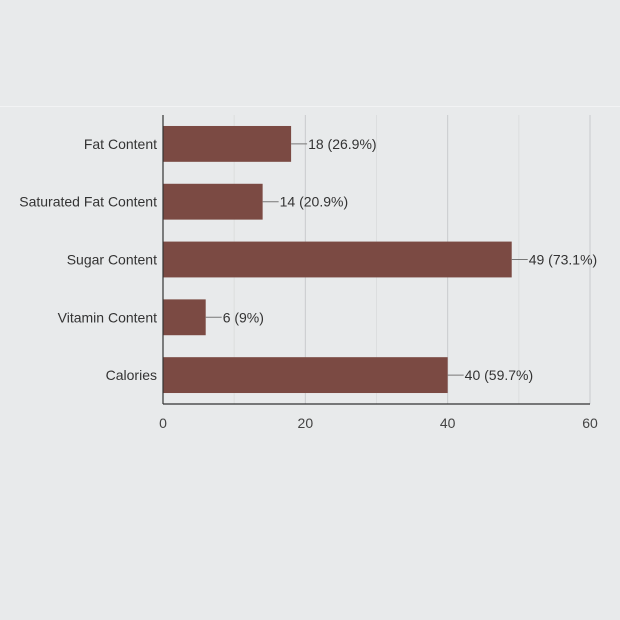 This screenshot has height=620, width=620. I want to click on section-divider, so click(310, 106).